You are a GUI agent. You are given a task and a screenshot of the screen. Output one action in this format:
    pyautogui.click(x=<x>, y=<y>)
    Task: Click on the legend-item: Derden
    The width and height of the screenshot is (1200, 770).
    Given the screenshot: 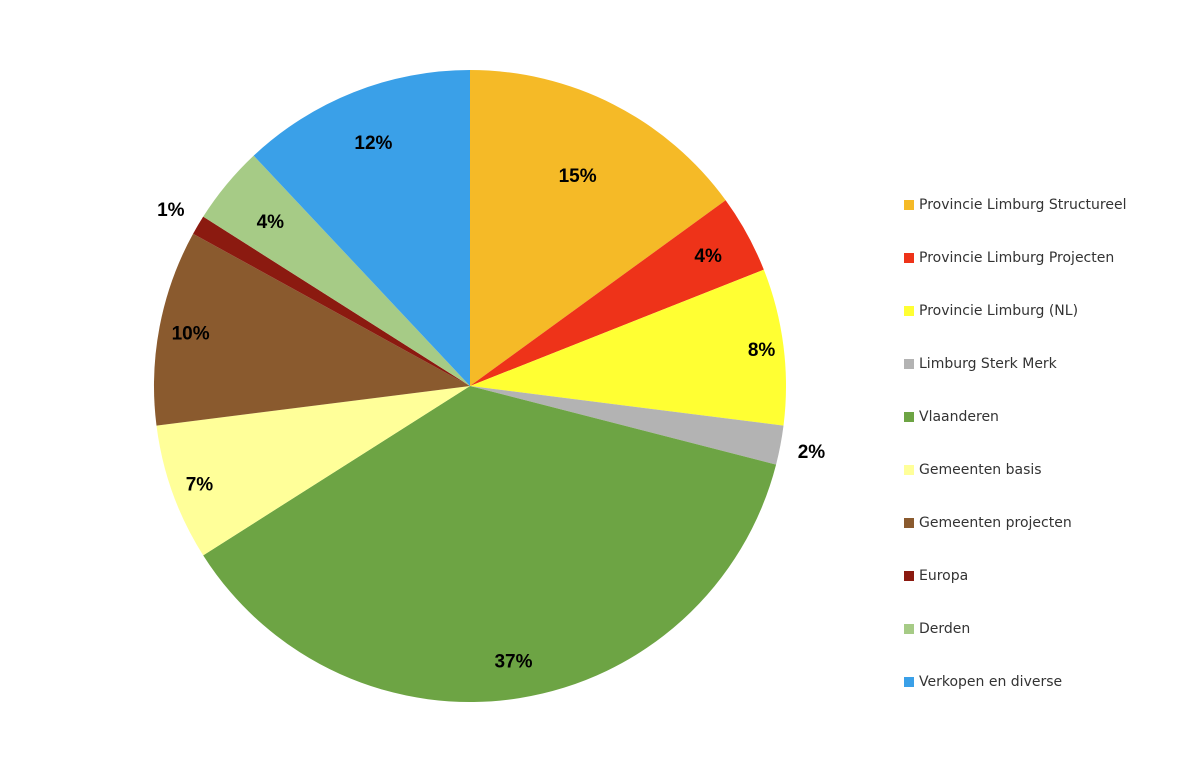 What is the action you would take?
    pyautogui.click(x=1049, y=628)
    